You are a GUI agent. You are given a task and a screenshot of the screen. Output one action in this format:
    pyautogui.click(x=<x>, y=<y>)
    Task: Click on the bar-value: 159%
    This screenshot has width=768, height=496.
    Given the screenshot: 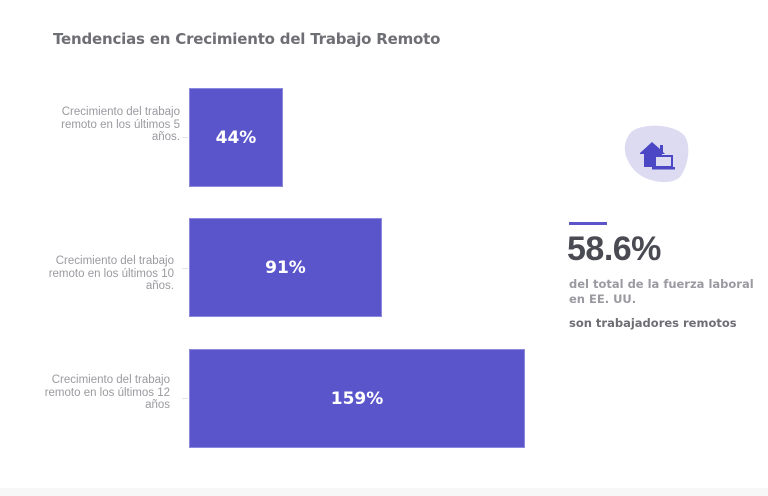 What is the action you would take?
    pyautogui.click(x=357, y=398)
    